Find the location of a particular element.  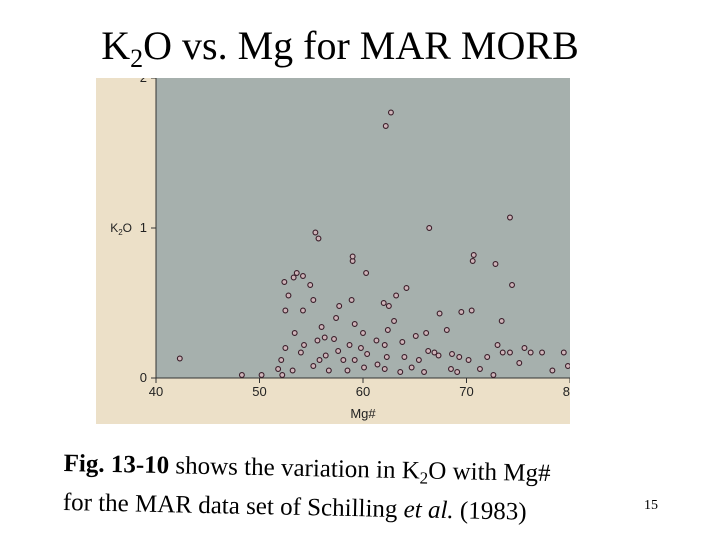

caption-text: for the MAR data set of Schilling is located at coordinates (233, 506).